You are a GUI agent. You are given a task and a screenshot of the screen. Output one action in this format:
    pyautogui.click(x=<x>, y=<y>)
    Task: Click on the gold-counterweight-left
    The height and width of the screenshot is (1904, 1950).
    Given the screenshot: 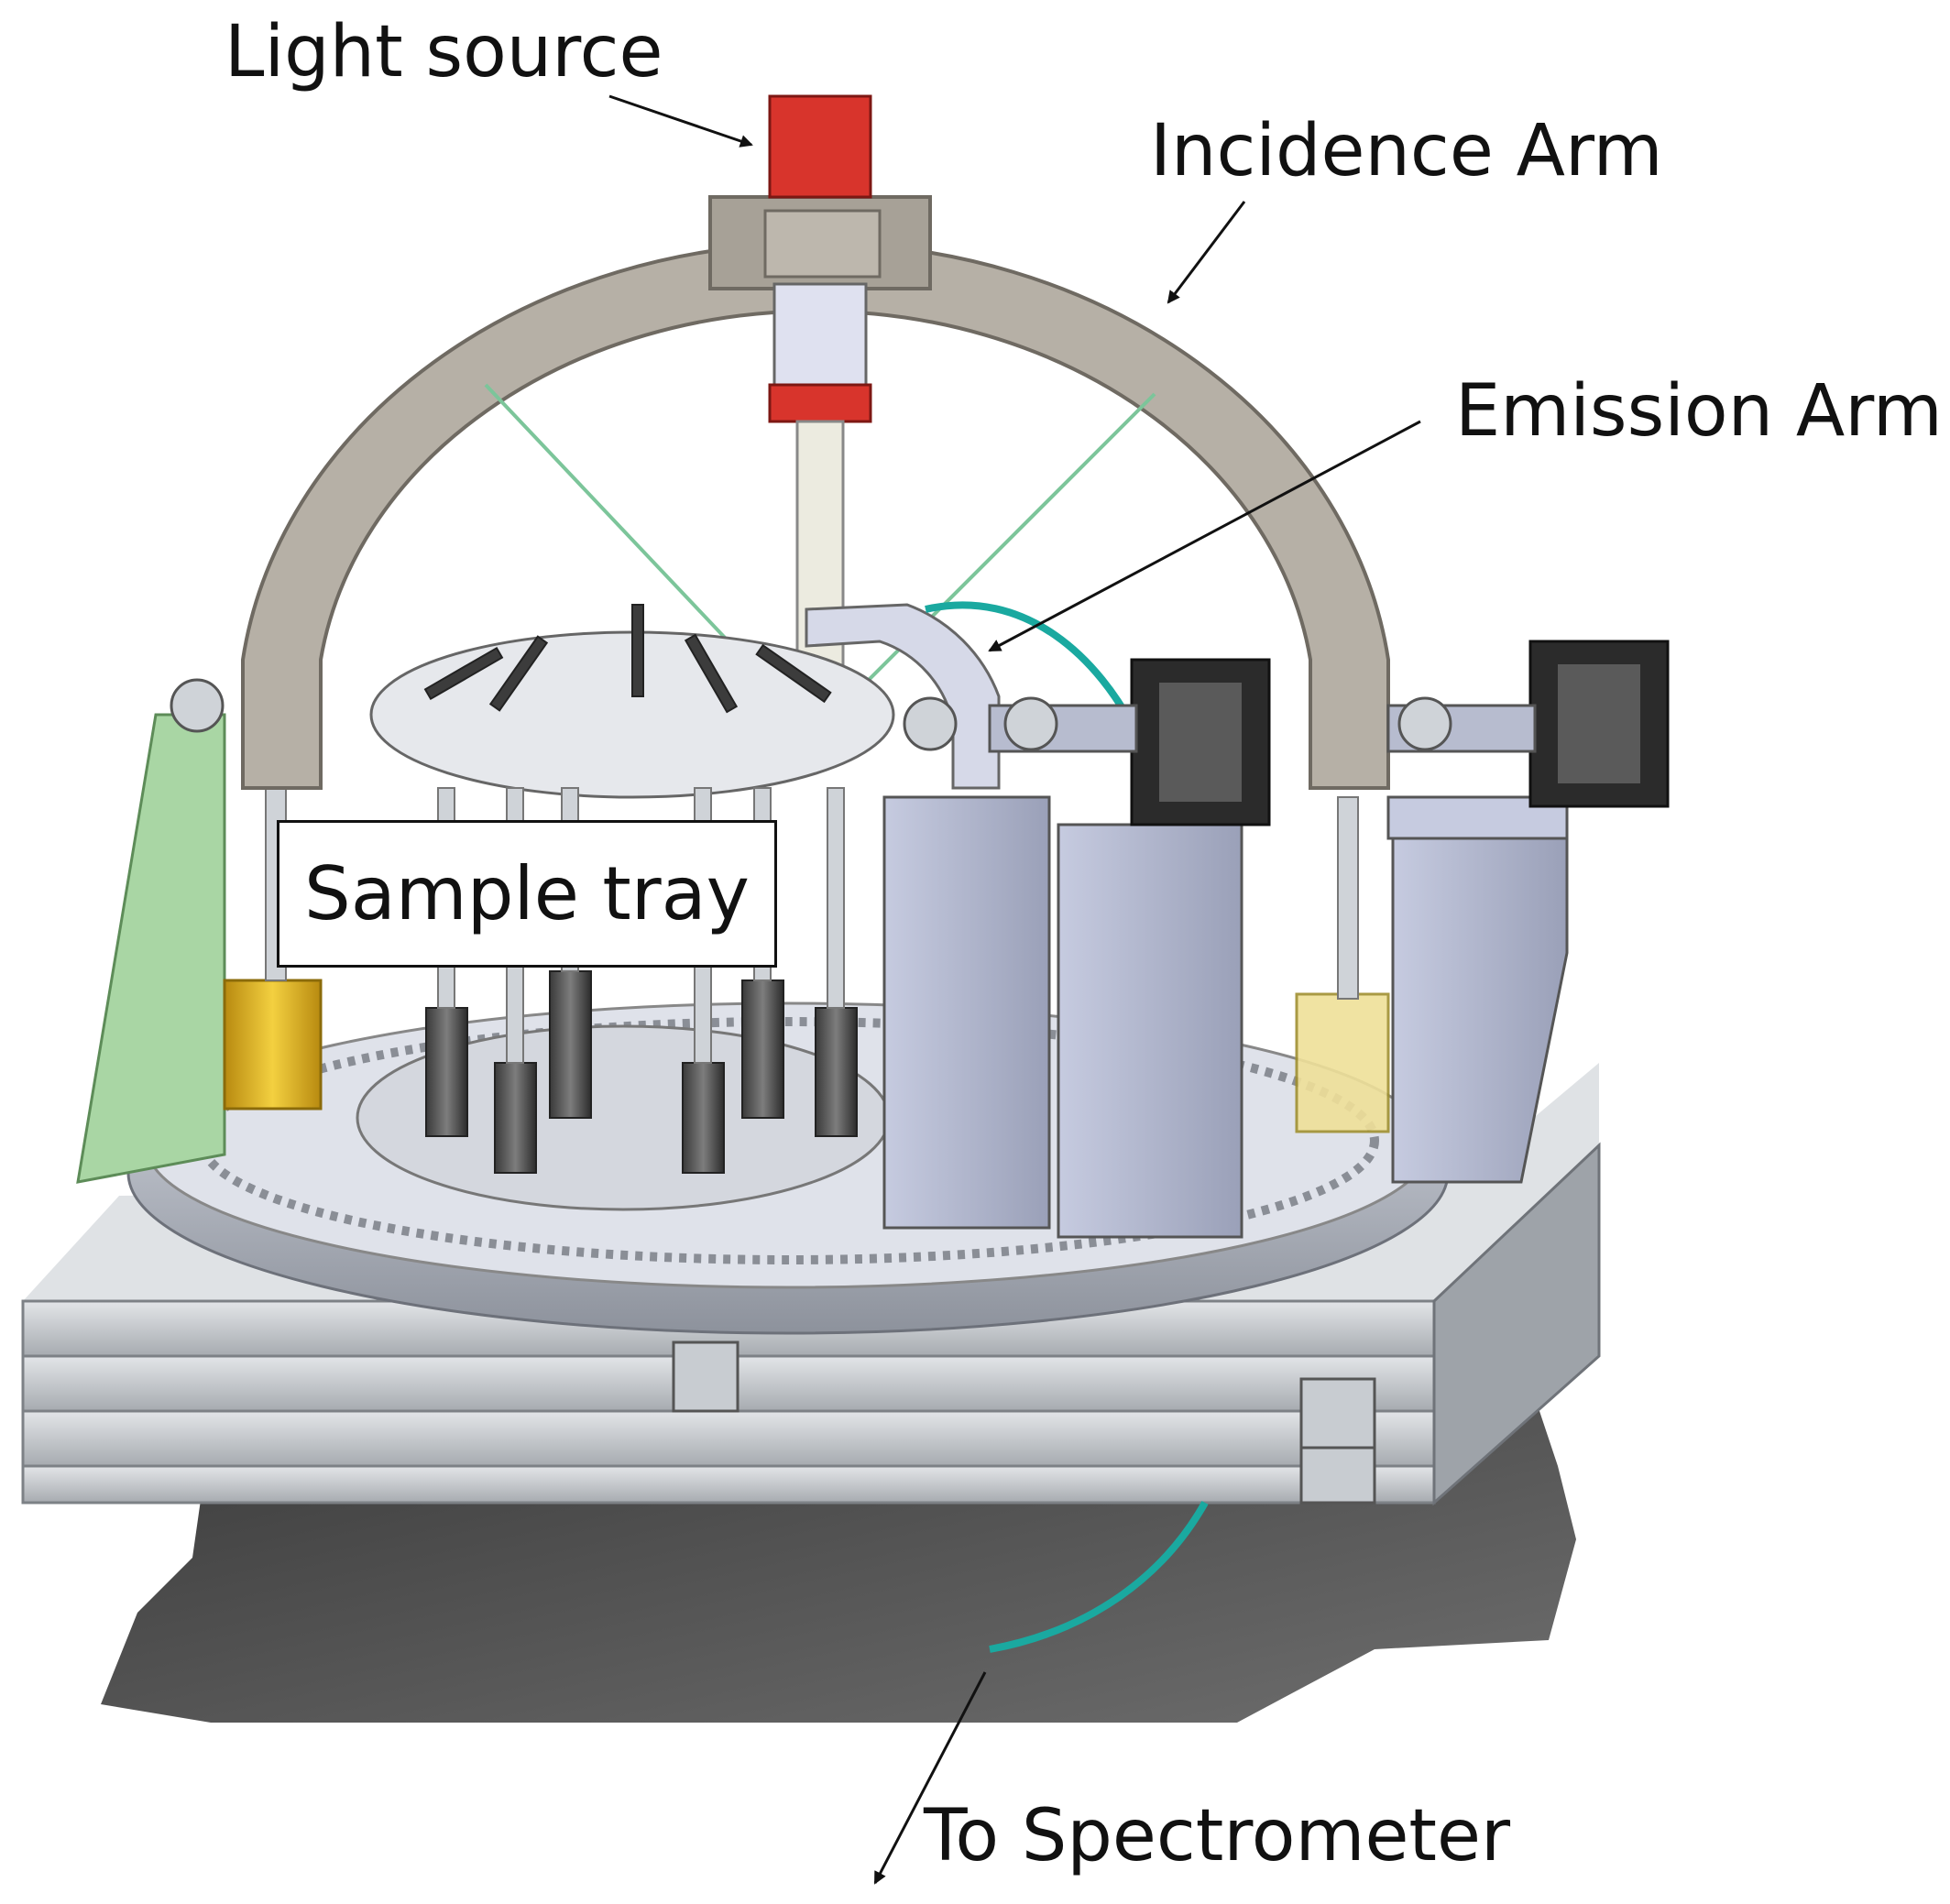 What is the action you would take?
    pyautogui.click(x=273, y=1045)
    